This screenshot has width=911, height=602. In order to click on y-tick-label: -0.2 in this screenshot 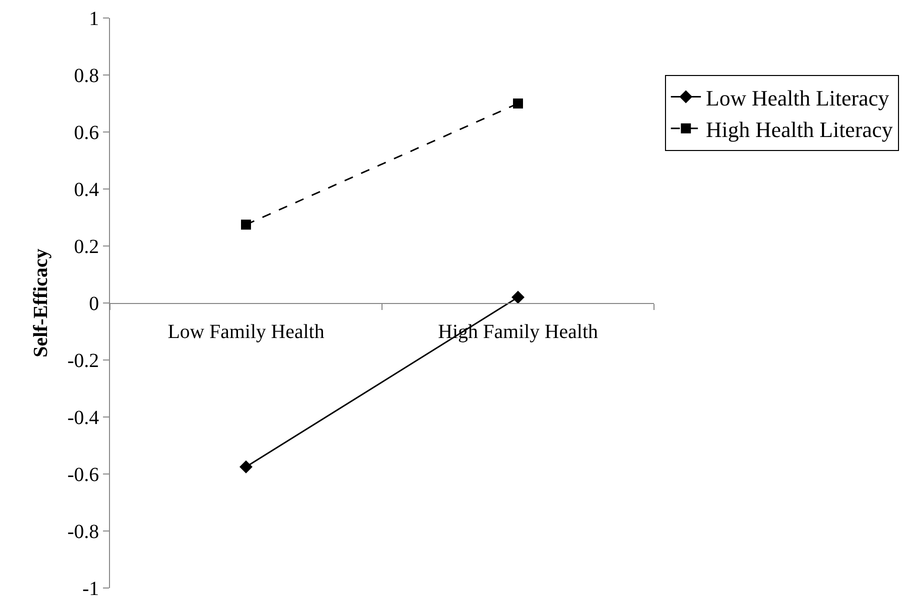, I will do `click(83, 361)`.